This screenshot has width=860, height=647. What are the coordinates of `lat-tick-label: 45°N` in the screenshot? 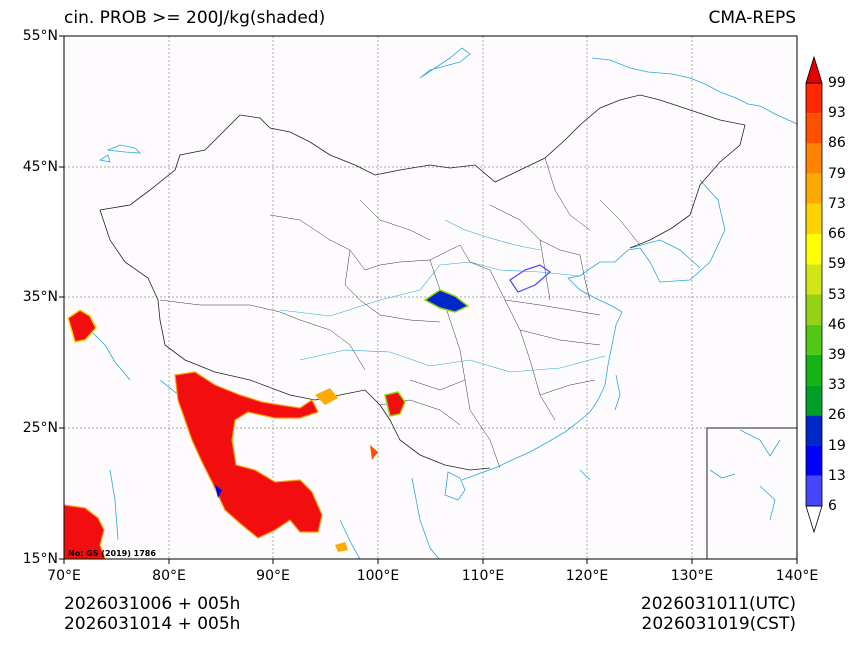 It's located at (40, 167).